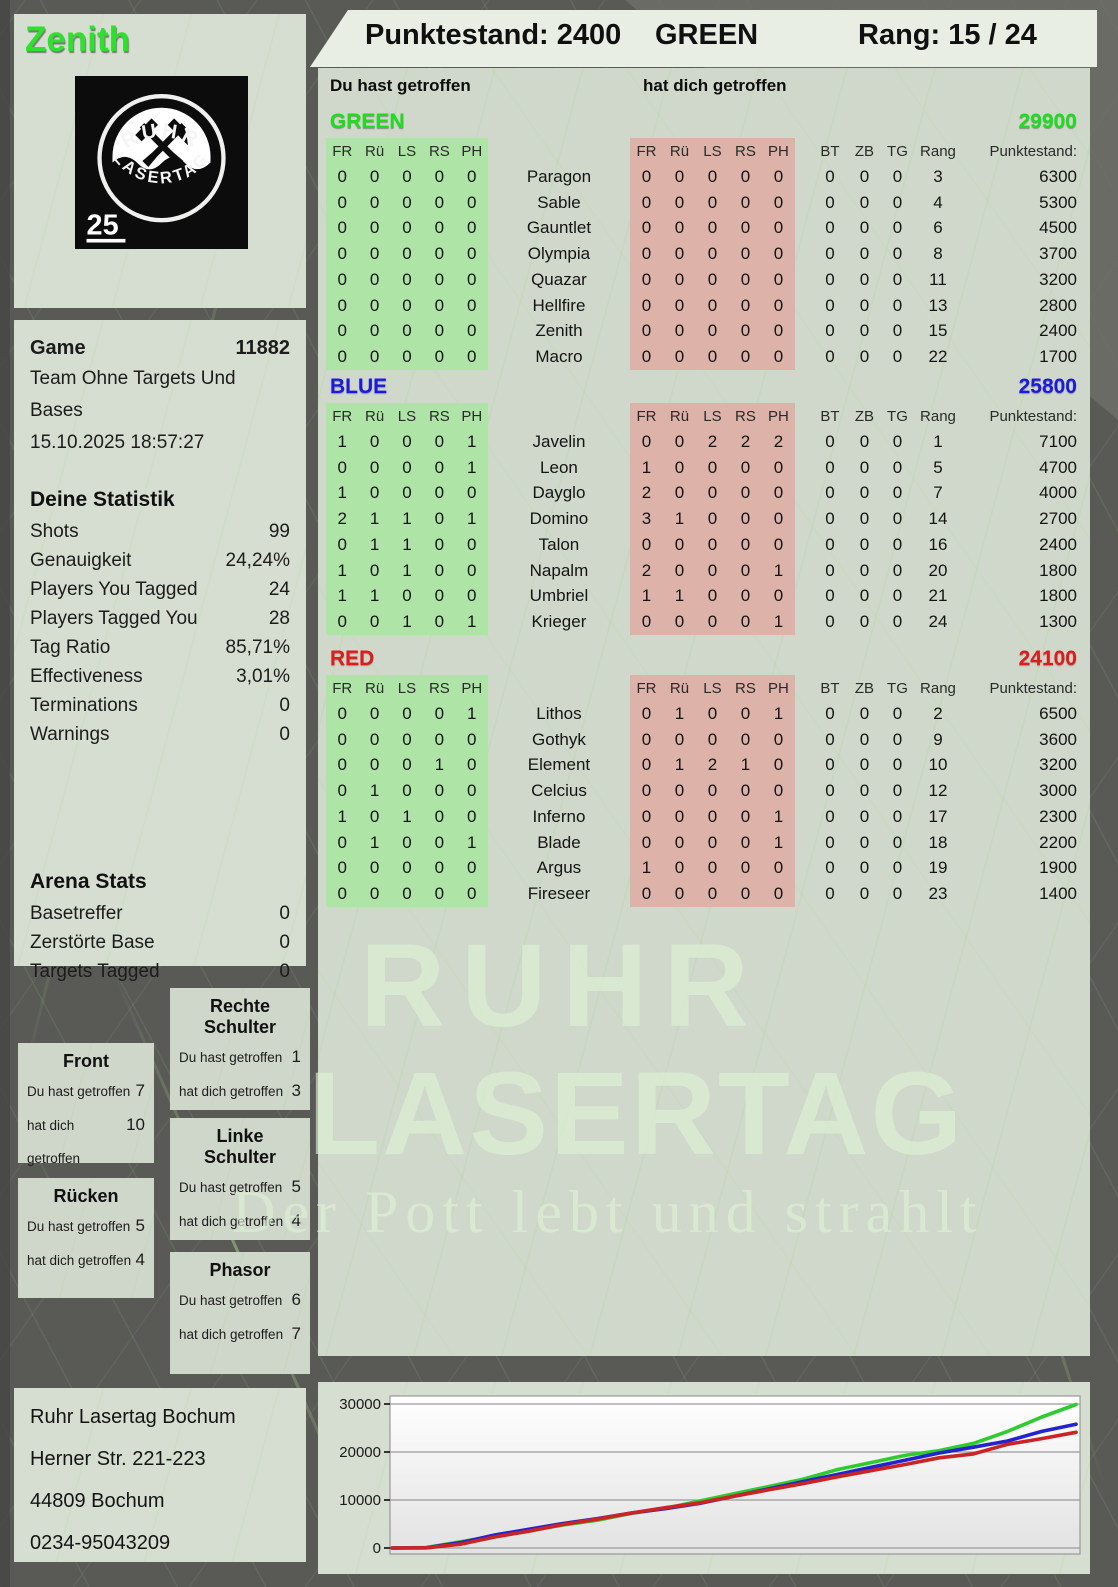 This screenshot has height=1587, width=1118. Describe the element at coordinates (938, 493) in the screenshot. I see `cell: 7` at that location.